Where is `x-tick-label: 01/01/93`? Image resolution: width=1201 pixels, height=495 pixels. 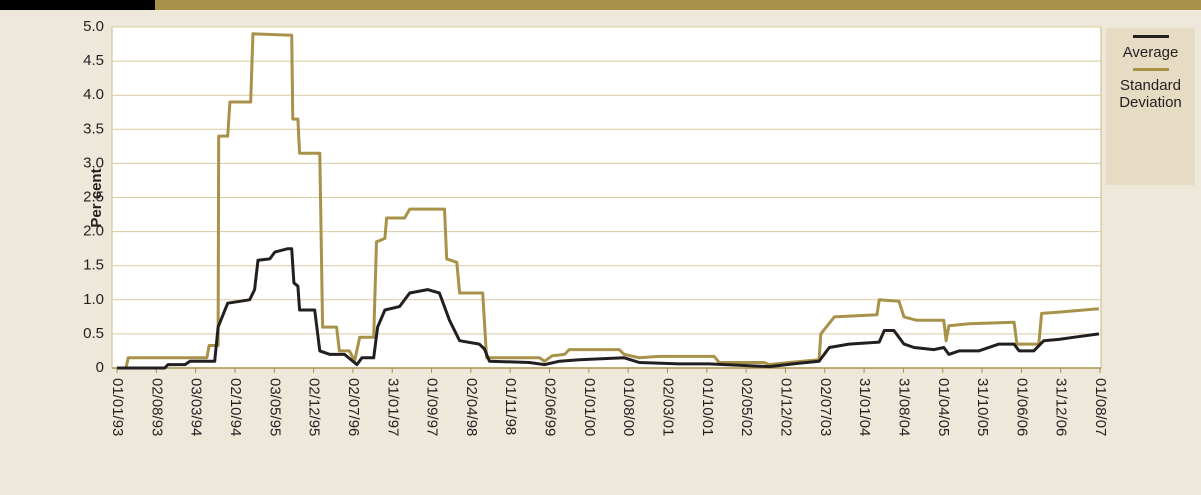 x-tick-label: 01/01/93 is located at coordinates (117, 407).